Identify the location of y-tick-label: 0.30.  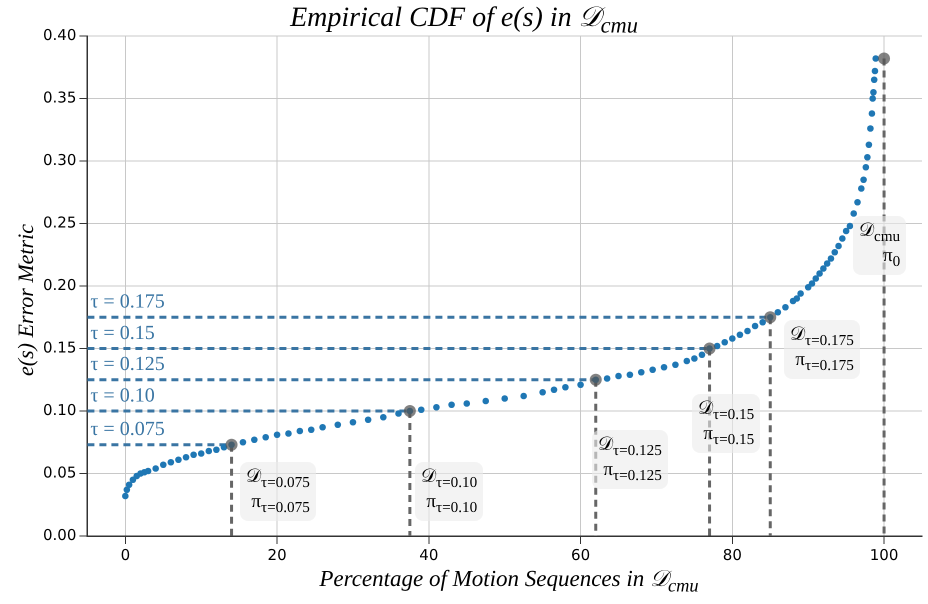
(59, 159).